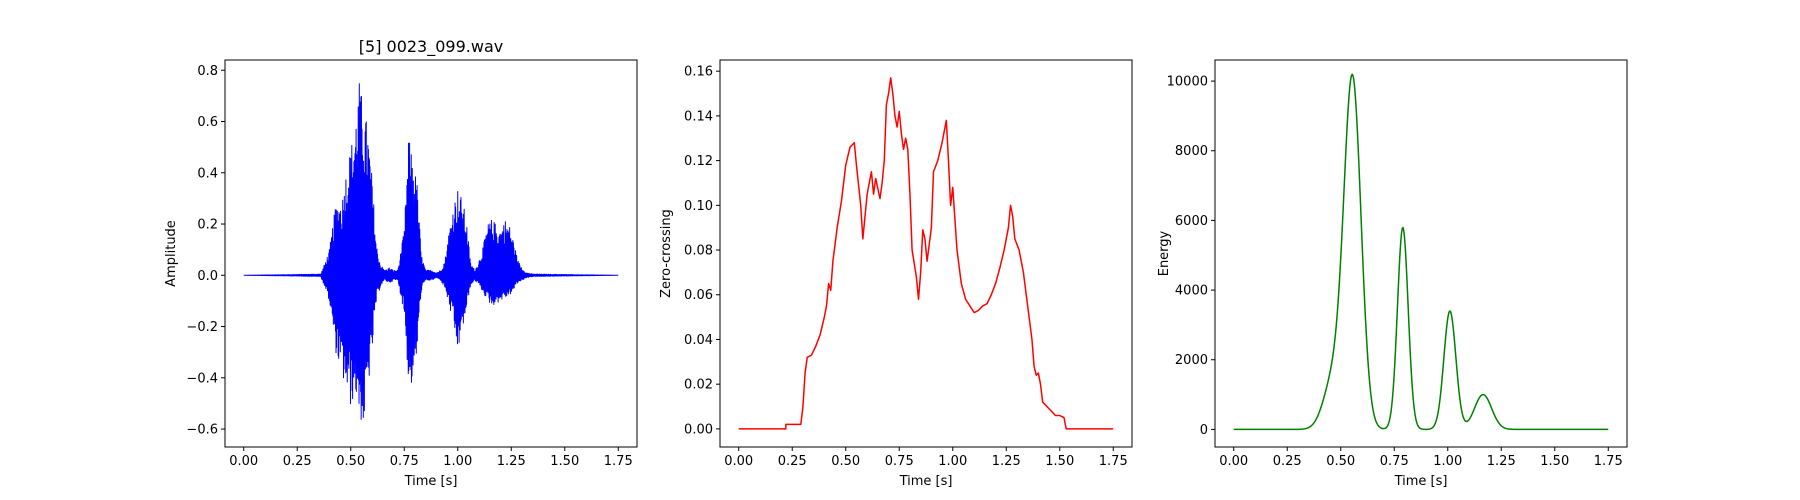 The width and height of the screenshot is (1800, 500). Describe the element at coordinates (171, 253) in the screenshot. I see `amplitude-y-axis-label: Amplitude` at that location.